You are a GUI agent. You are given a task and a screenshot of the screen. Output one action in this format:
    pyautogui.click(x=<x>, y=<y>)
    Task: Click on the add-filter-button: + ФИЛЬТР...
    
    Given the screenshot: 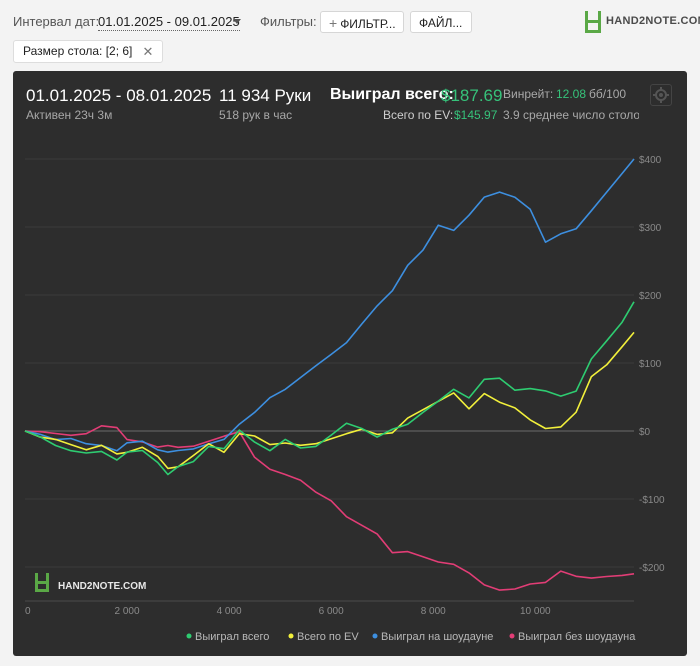 What is the action you would take?
    pyautogui.click(x=362, y=22)
    